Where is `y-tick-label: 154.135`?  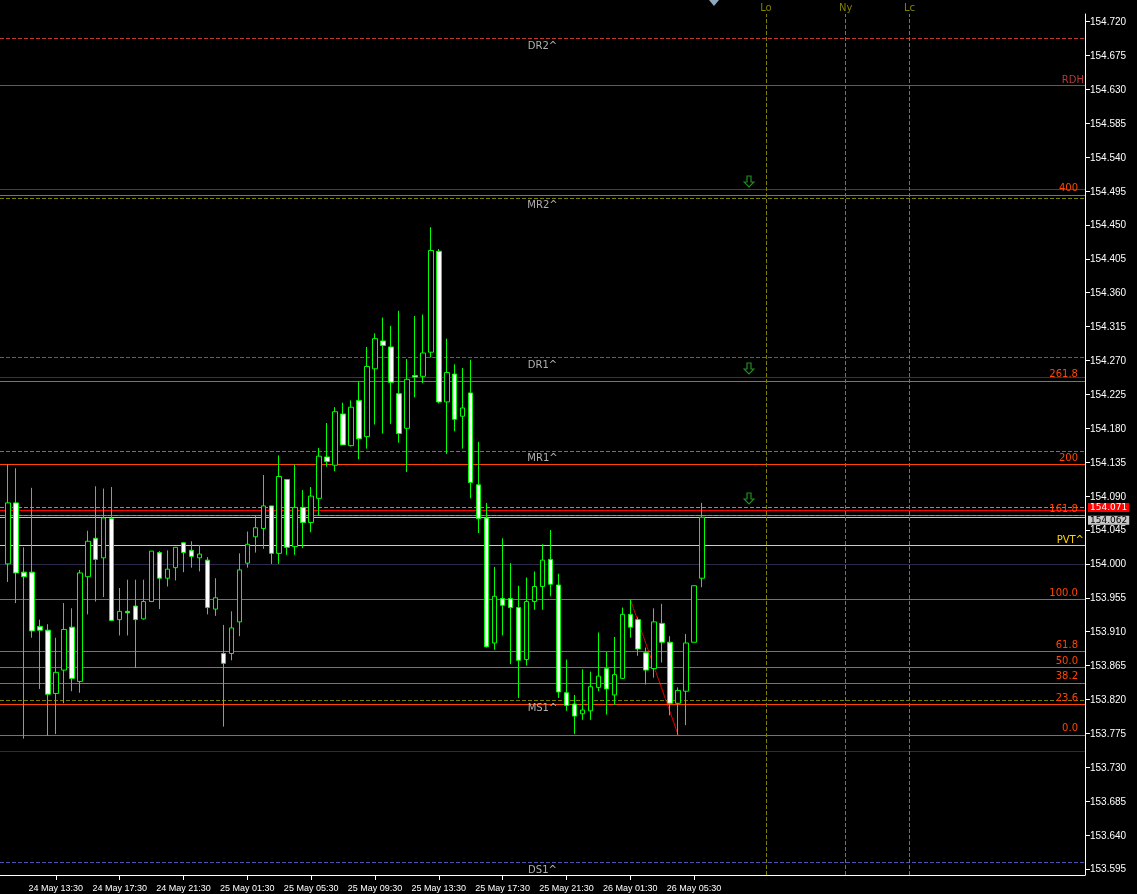 y-tick-label: 154.135 is located at coordinates (1108, 462).